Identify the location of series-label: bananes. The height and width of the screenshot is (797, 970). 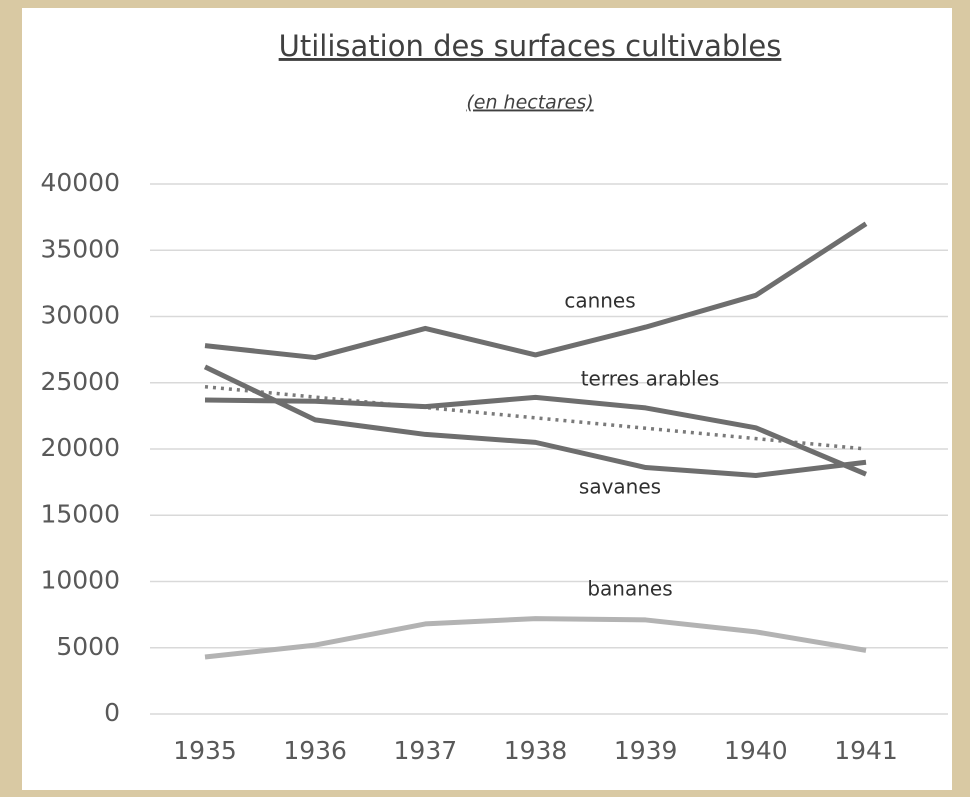
(629, 589).